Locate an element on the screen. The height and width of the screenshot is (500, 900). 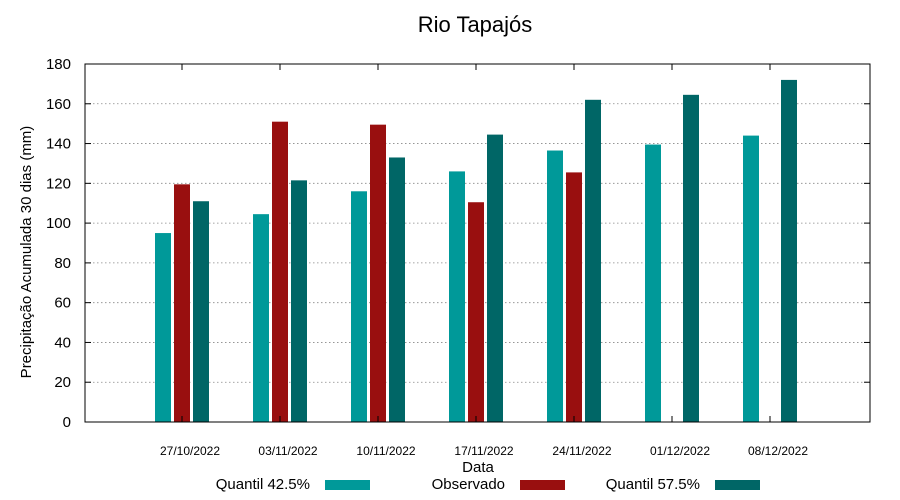
bar-quantil-57-5--1 is located at coordinates (299, 301).